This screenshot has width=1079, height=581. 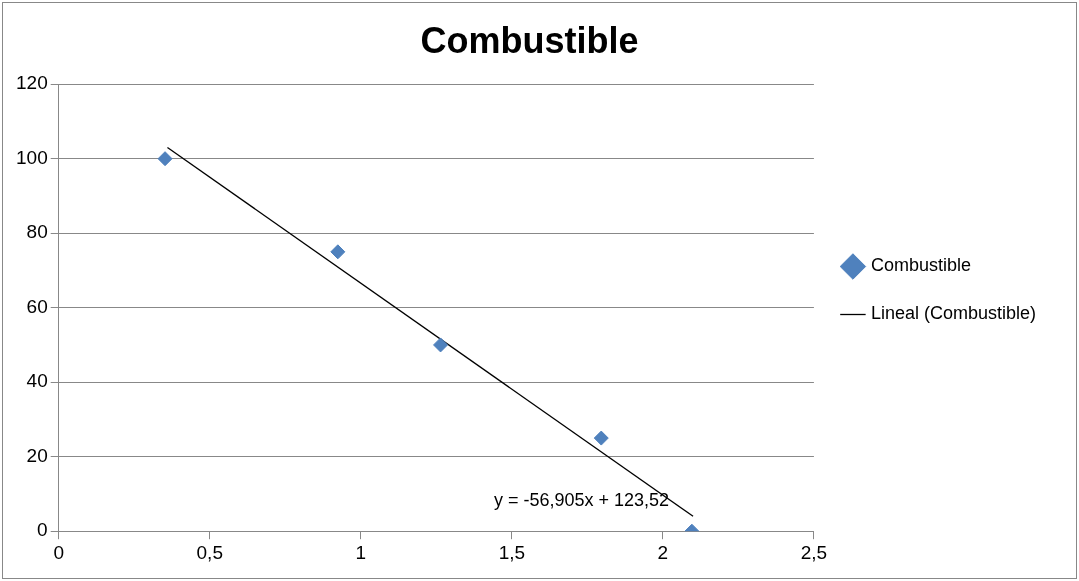 What do you see at coordinates (32, 157) in the screenshot?
I see `y-tick-label: 100` at bounding box center [32, 157].